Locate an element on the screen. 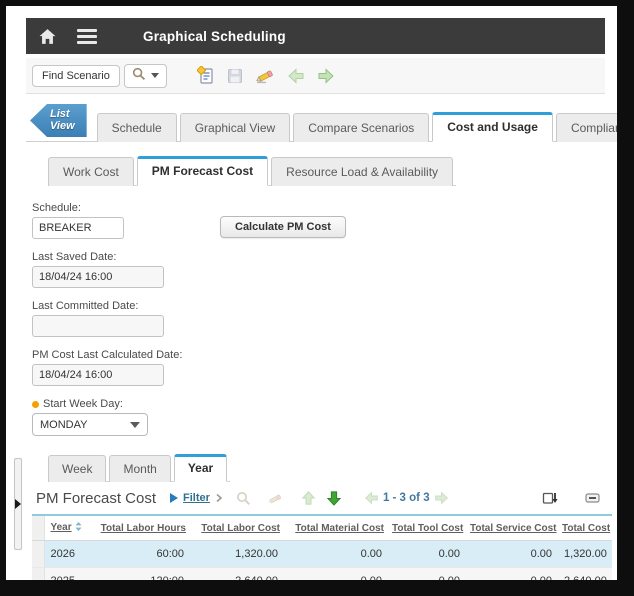  cell-total-labor-cost: 2,640.00 is located at coordinates (237, 573).